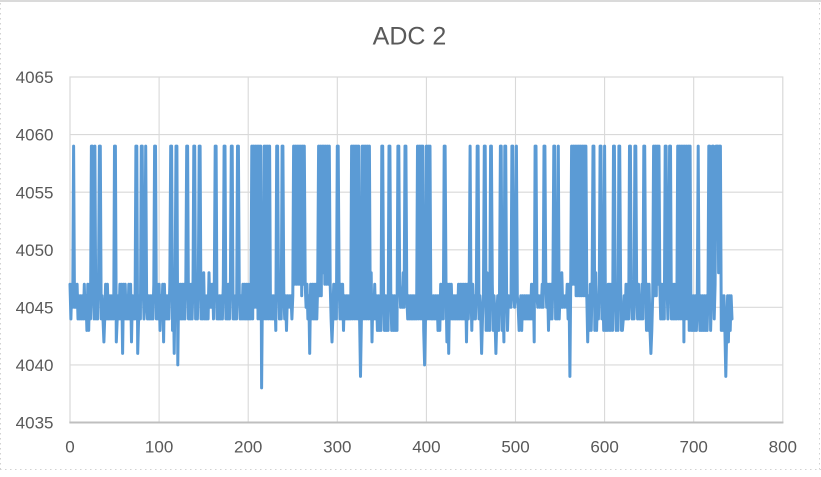  Describe the element at coordinates (69, 447) in the screenshot. I see `svg-text: 0` at that location.